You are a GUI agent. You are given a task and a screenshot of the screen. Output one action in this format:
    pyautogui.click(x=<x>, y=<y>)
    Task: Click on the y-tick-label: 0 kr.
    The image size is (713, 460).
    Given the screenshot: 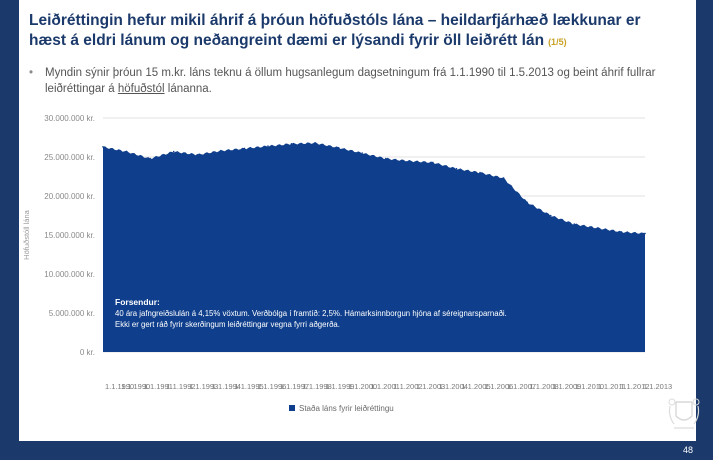 What is the action you would take?
    pyautogui.click(x=87, y=352)
    